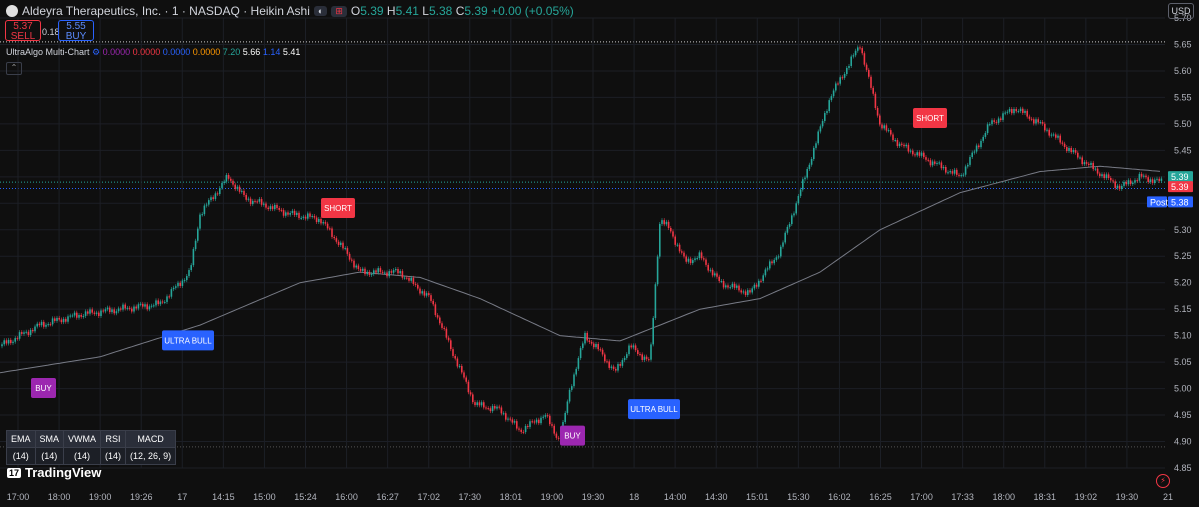 This screenshot has width=1199, height=507. I want to click on time-tick-label: 14:15, so click(223, 497).